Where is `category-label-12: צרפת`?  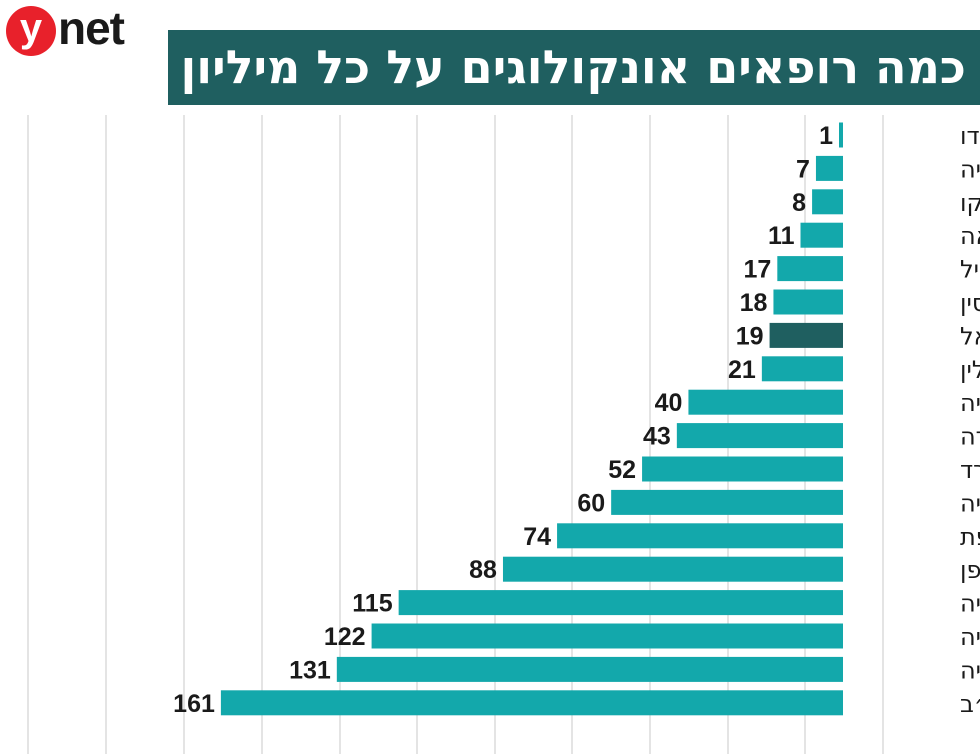
category-label-12: צרפת is located at coordinates (970, 537).